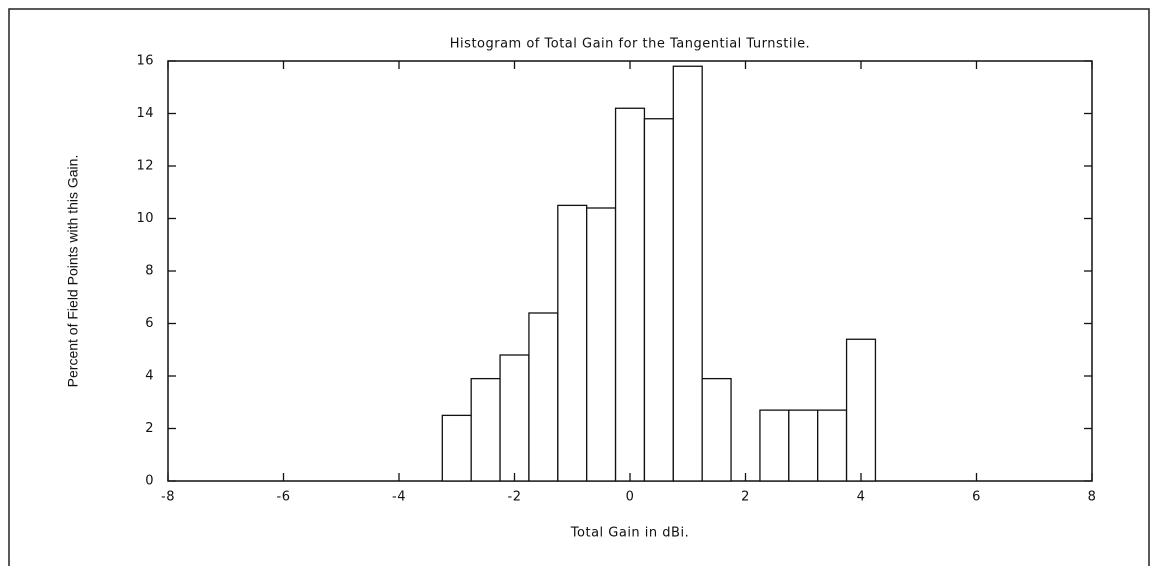 This screenshot has height=566, width=1158. I want to click on y-tick-label: 14, so click(145, 113).